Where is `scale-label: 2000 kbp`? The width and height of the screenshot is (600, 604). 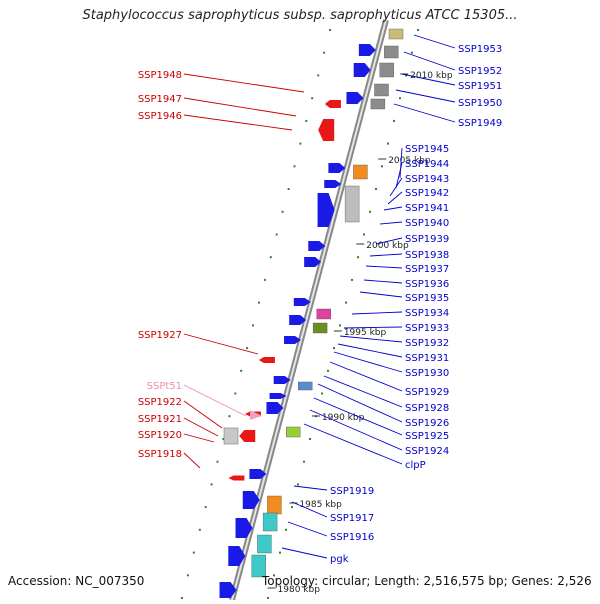
scale-label: 2000 kbp is located at coordinates (387, 246).